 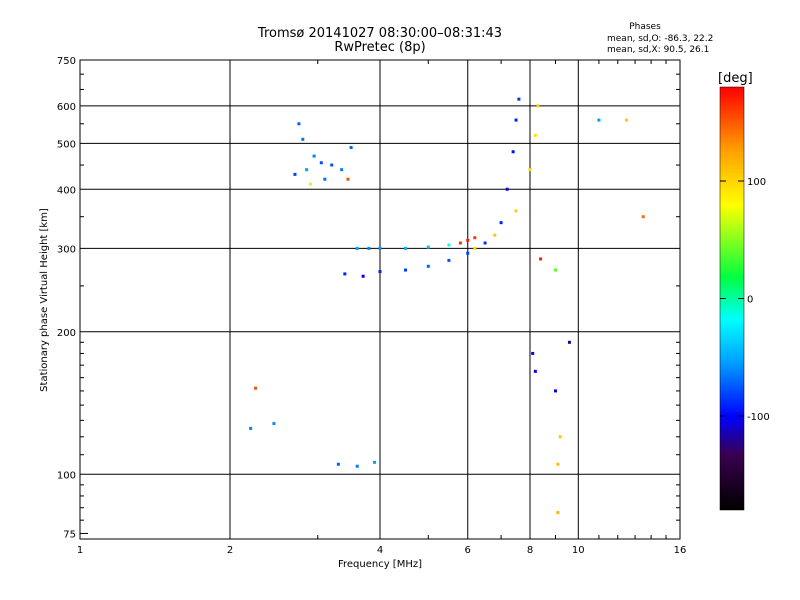 What do you see at coordinates (66, 475) in the screenshot?
I see `y-tick-label: 100` at bounding box center [66, 475].